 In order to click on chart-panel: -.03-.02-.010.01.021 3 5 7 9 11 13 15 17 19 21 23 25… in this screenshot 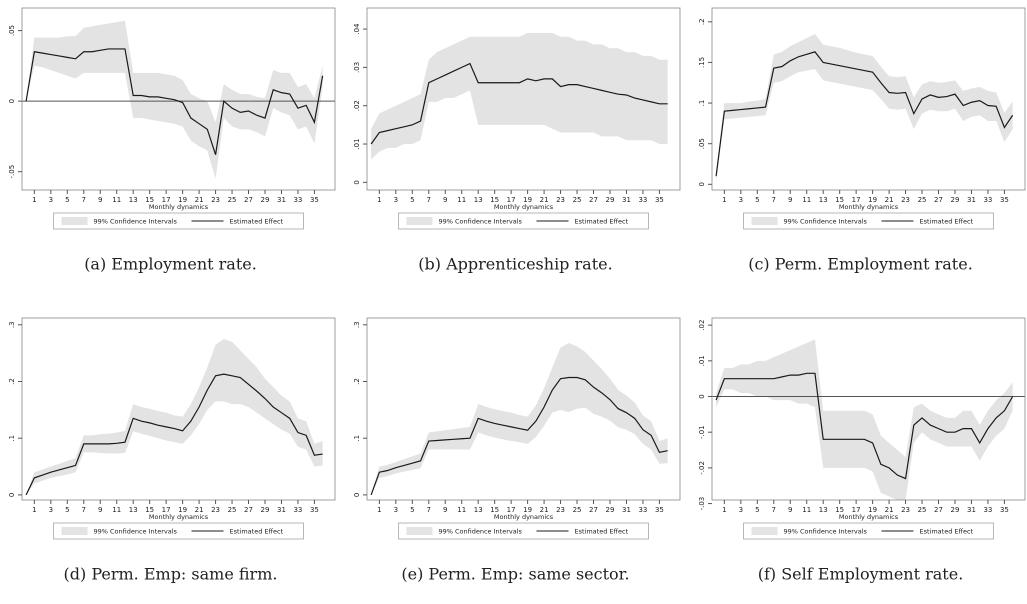, I will do `click(862, 450)`.